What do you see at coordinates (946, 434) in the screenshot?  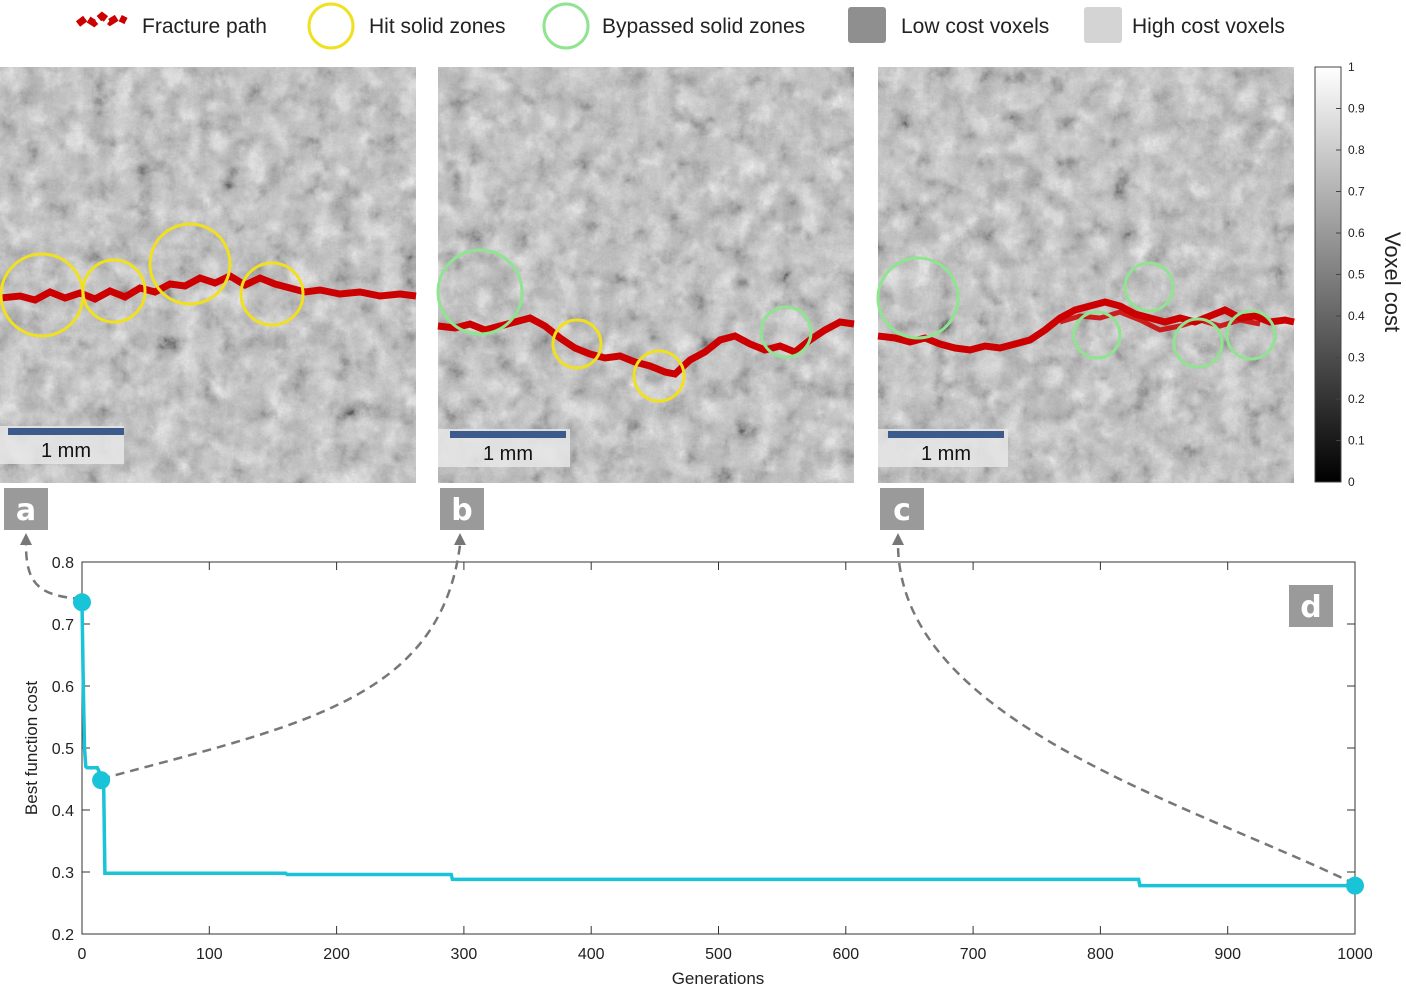 I see `panel-c-scale-bar` at bounding box center [946, 434].